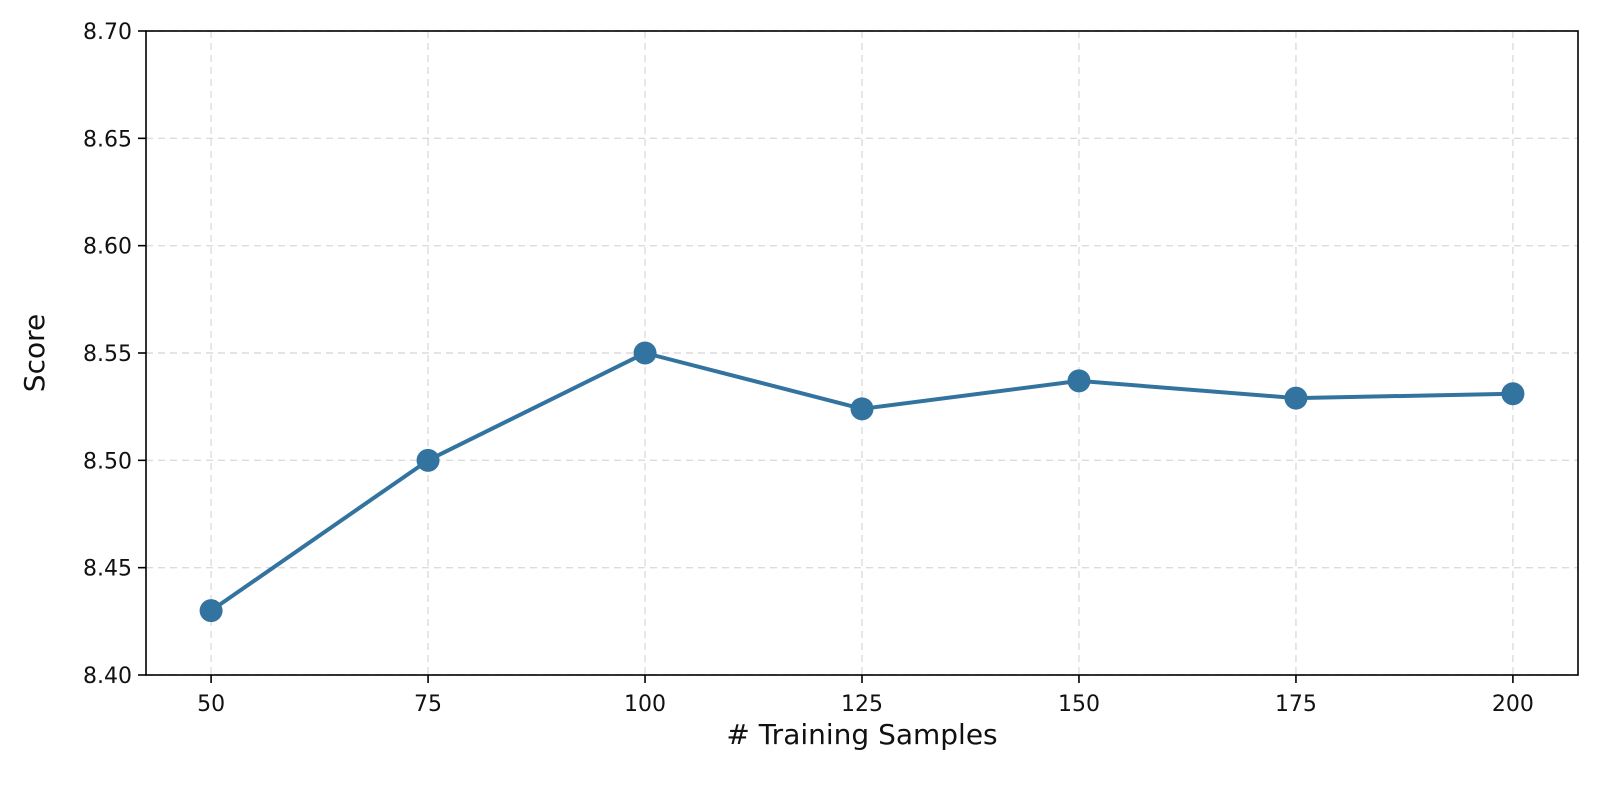 The width and height of the screenshot is (1600, 791). Describe the element at coordinates (107, 461) in the screenshot. I see `y-tick-label: 8.50` at that location.